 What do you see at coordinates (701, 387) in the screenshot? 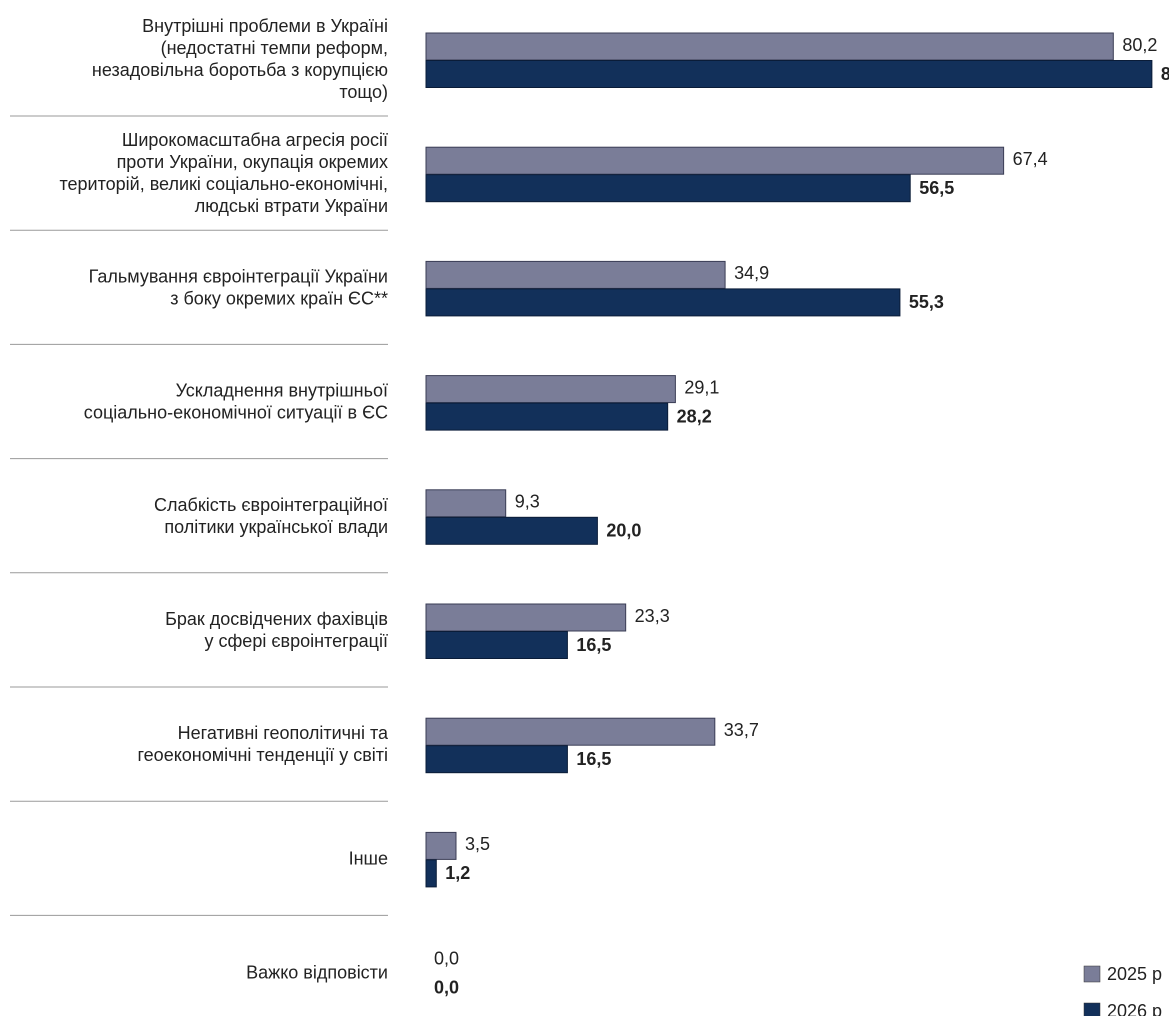
I see `value-label: 29,1` at bounding box center [701, 387].